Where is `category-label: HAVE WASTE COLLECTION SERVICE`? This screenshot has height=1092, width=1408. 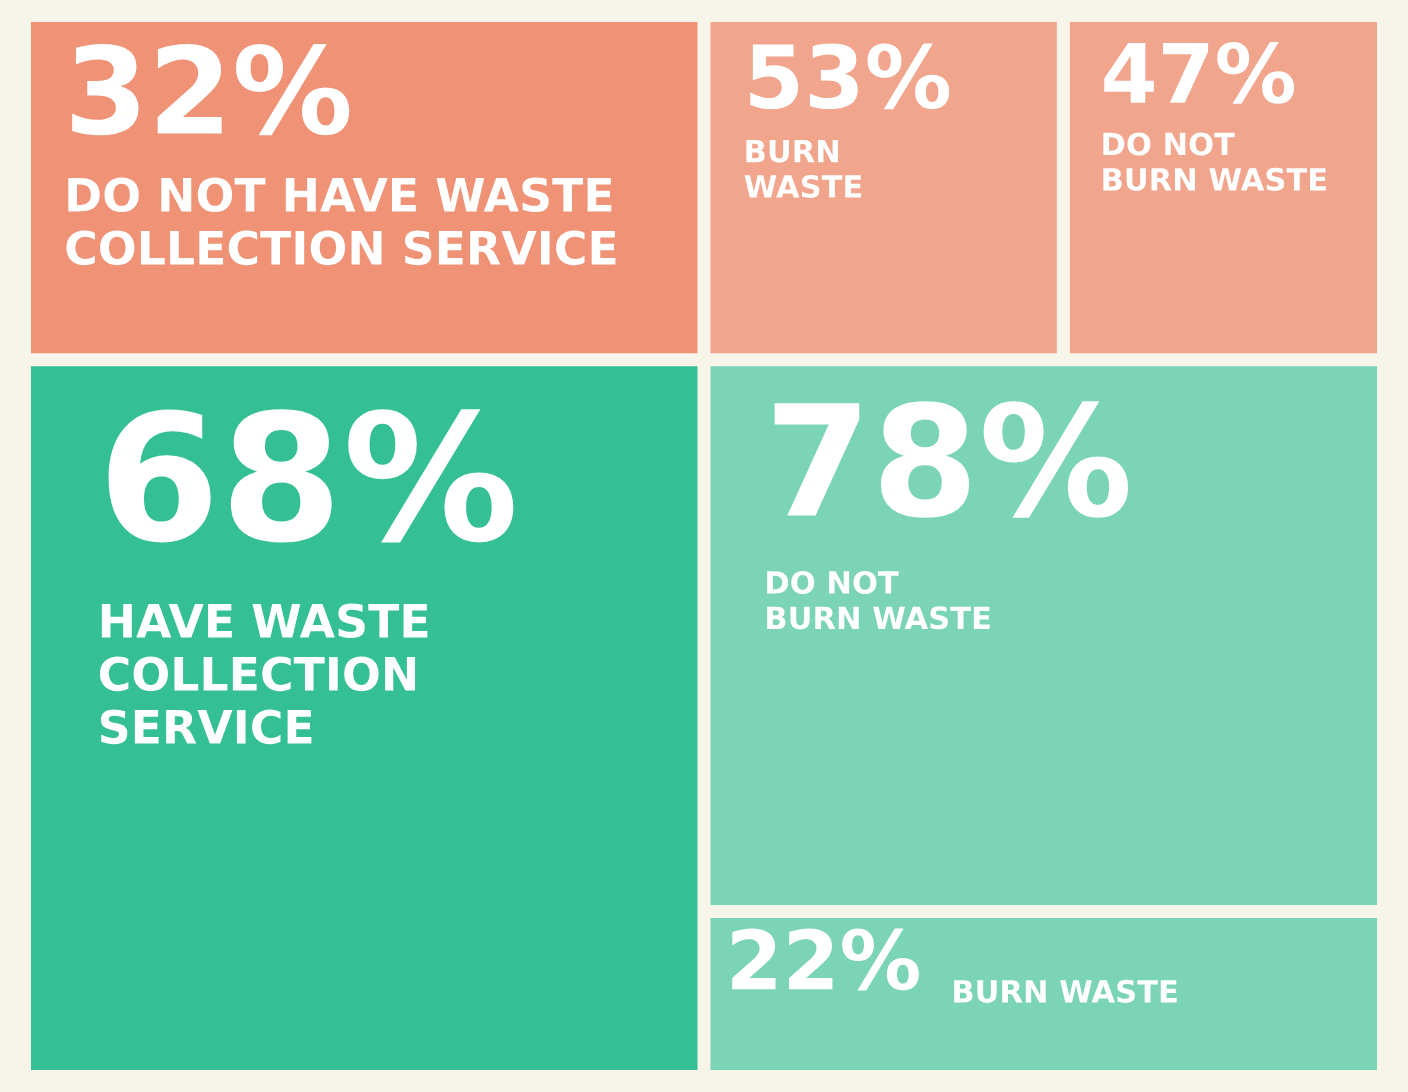
category-label: HAVE WASTE COLLECTION SERVICE is located at coordinates (263, 674).